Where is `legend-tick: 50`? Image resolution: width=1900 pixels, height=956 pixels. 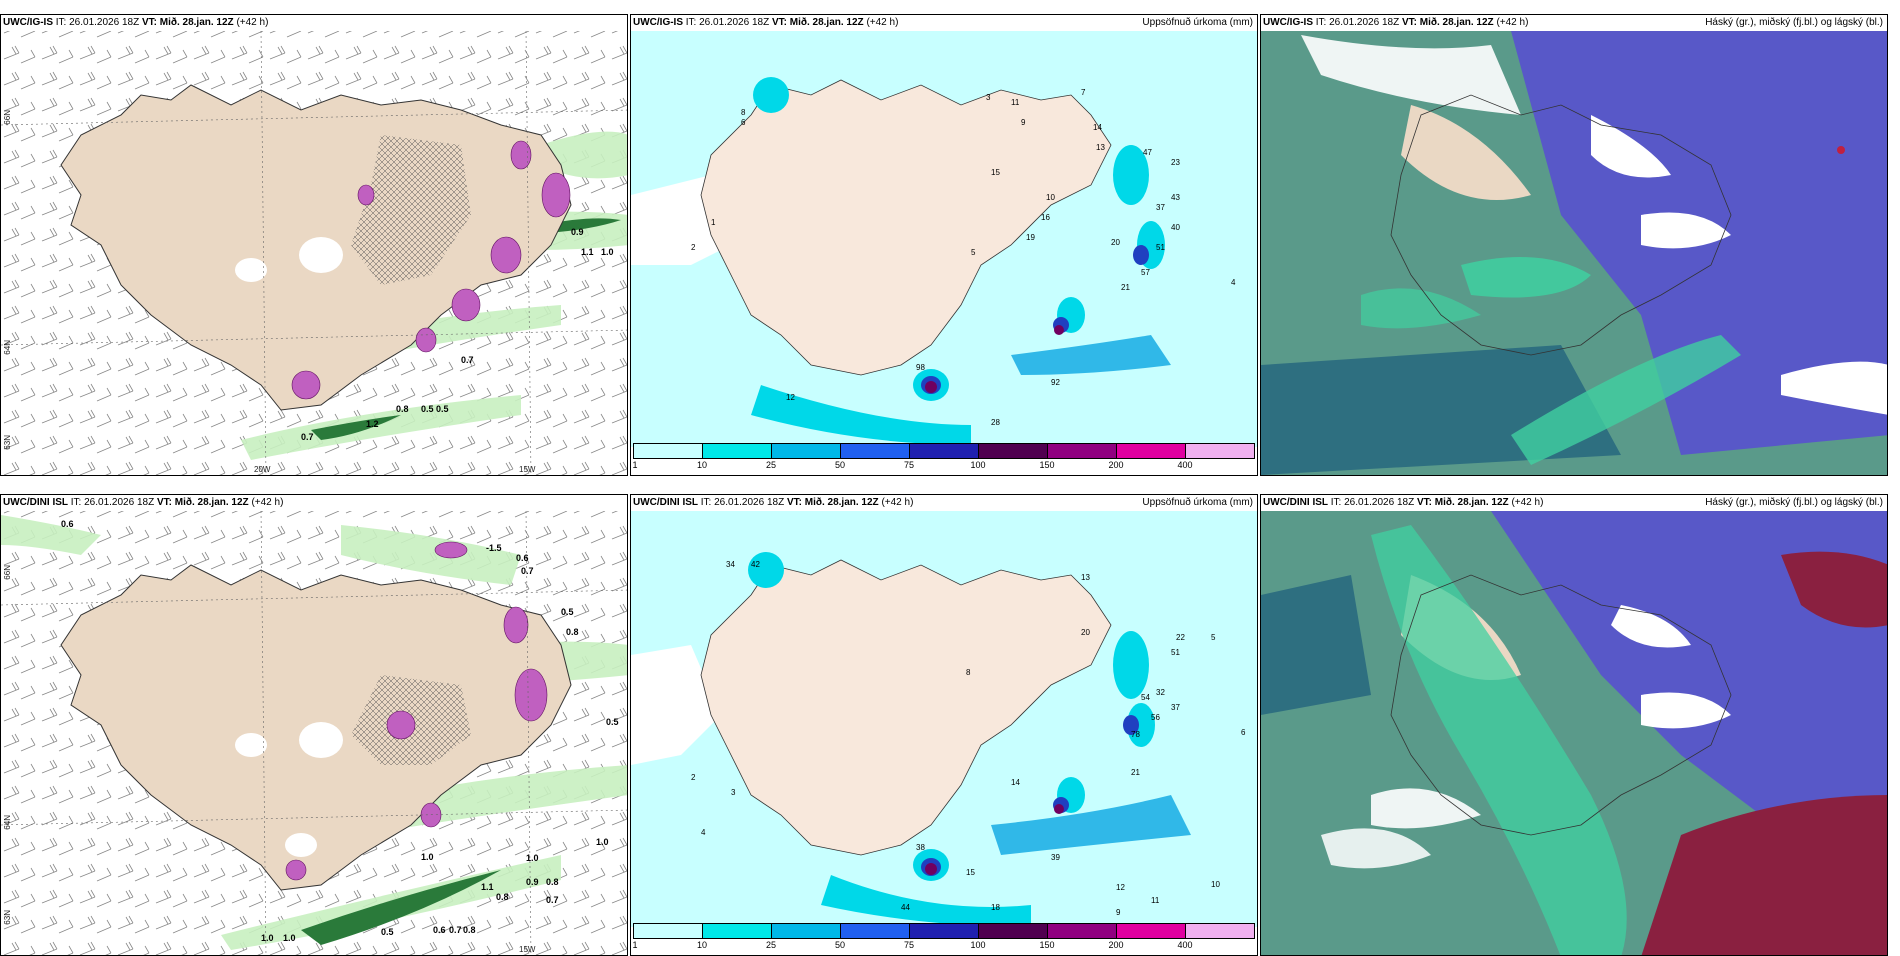
legend-tick: 50 is located at coordinates (840, 945).